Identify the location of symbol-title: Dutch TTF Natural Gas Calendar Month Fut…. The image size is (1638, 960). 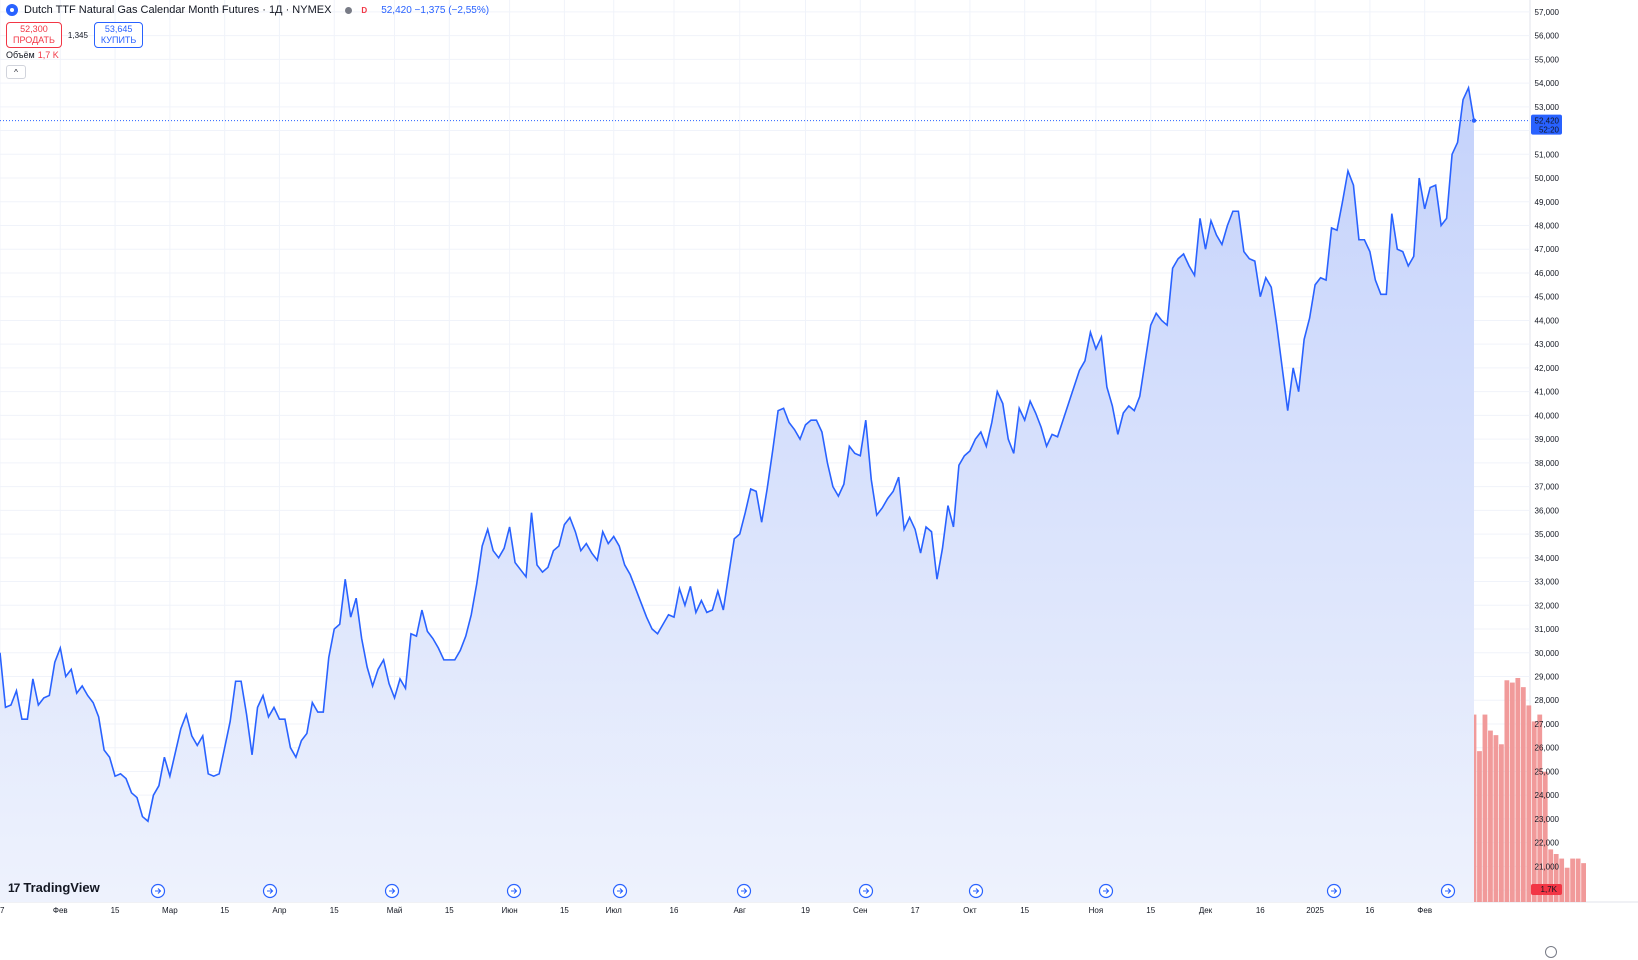
(178, 10).